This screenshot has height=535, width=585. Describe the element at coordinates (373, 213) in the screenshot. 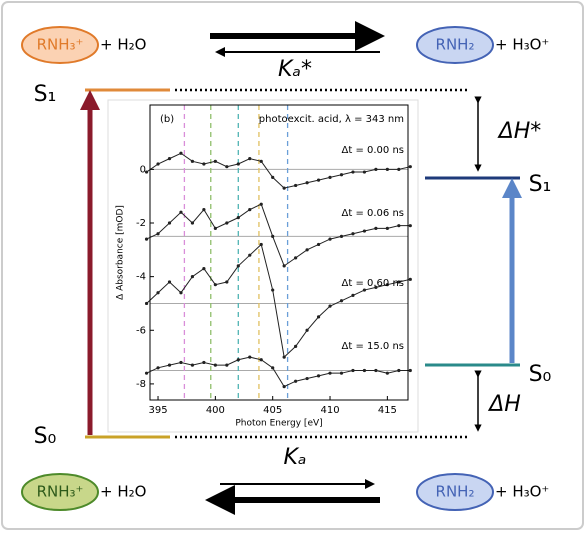

I see `legend-label: Δt = 0.06 ns` at that location.